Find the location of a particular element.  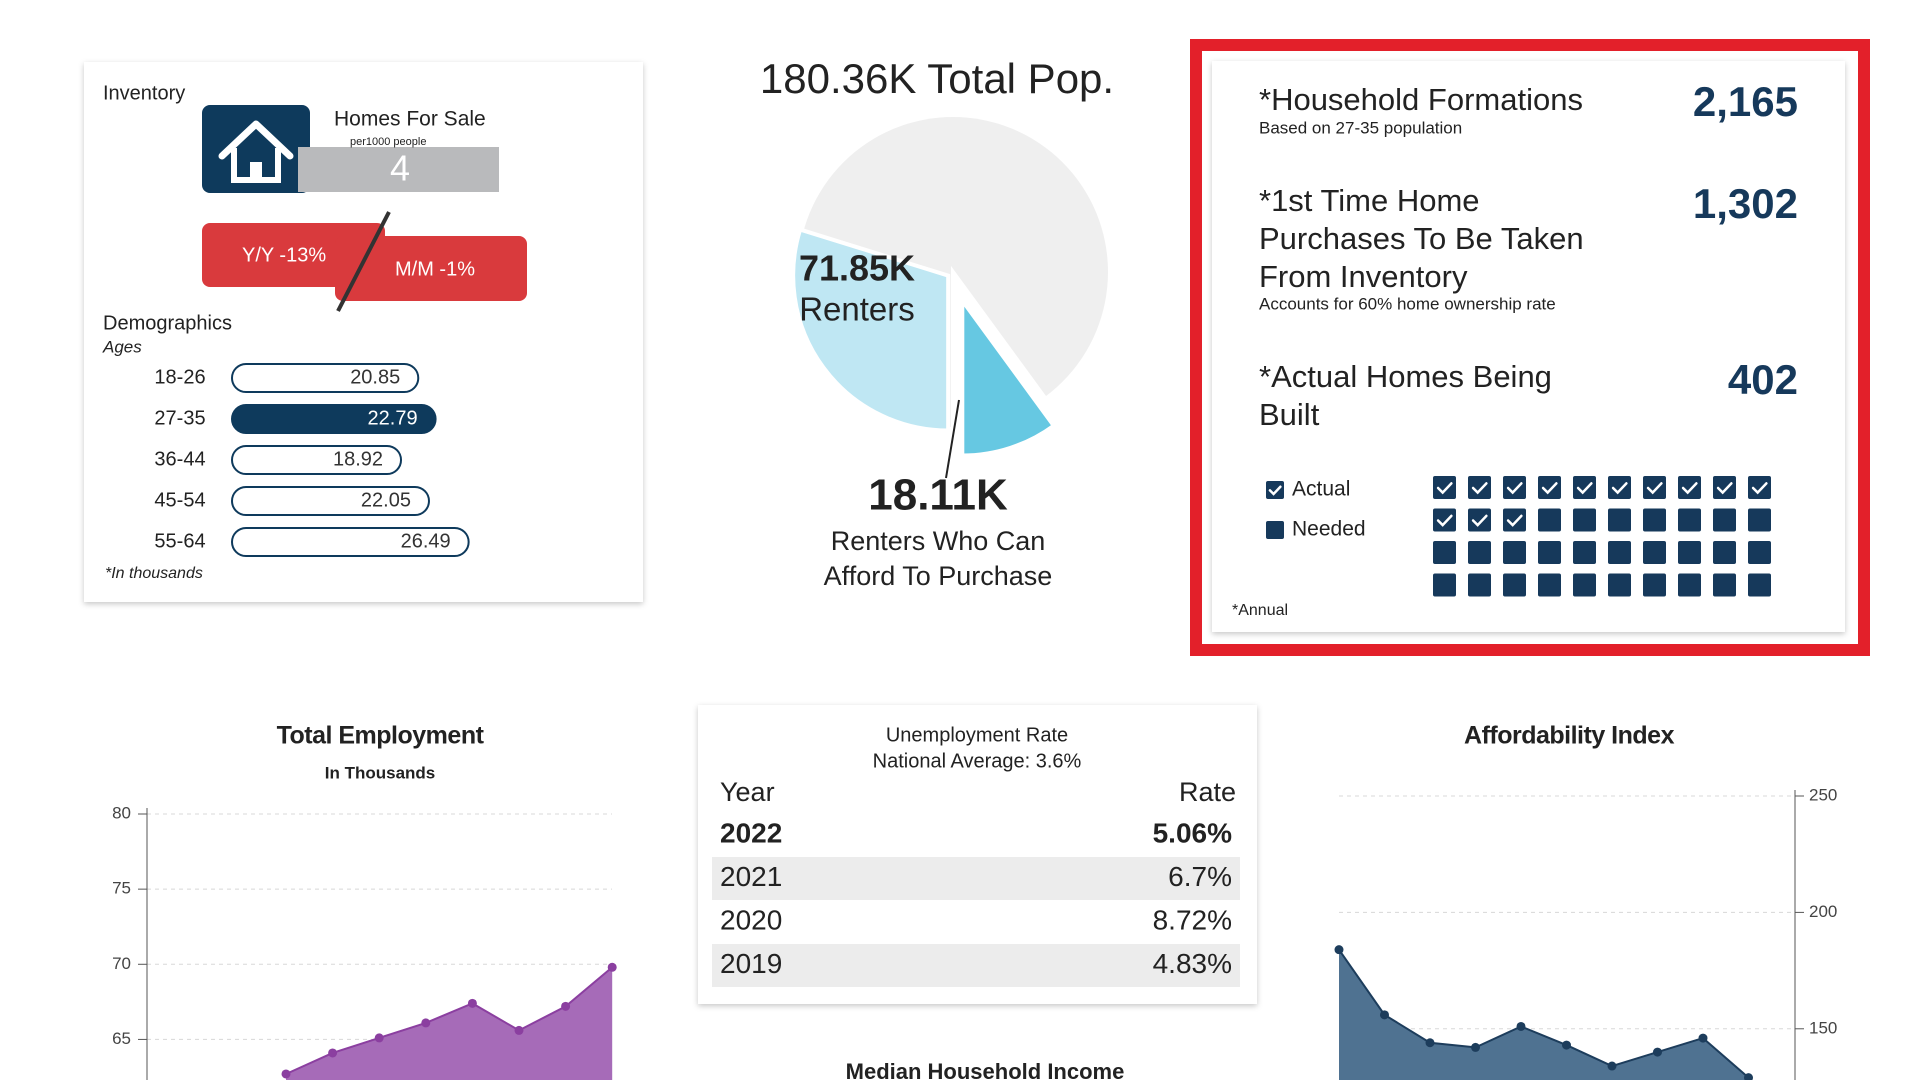

metric-value: 1,302 is located at coordinates (1745, 203).